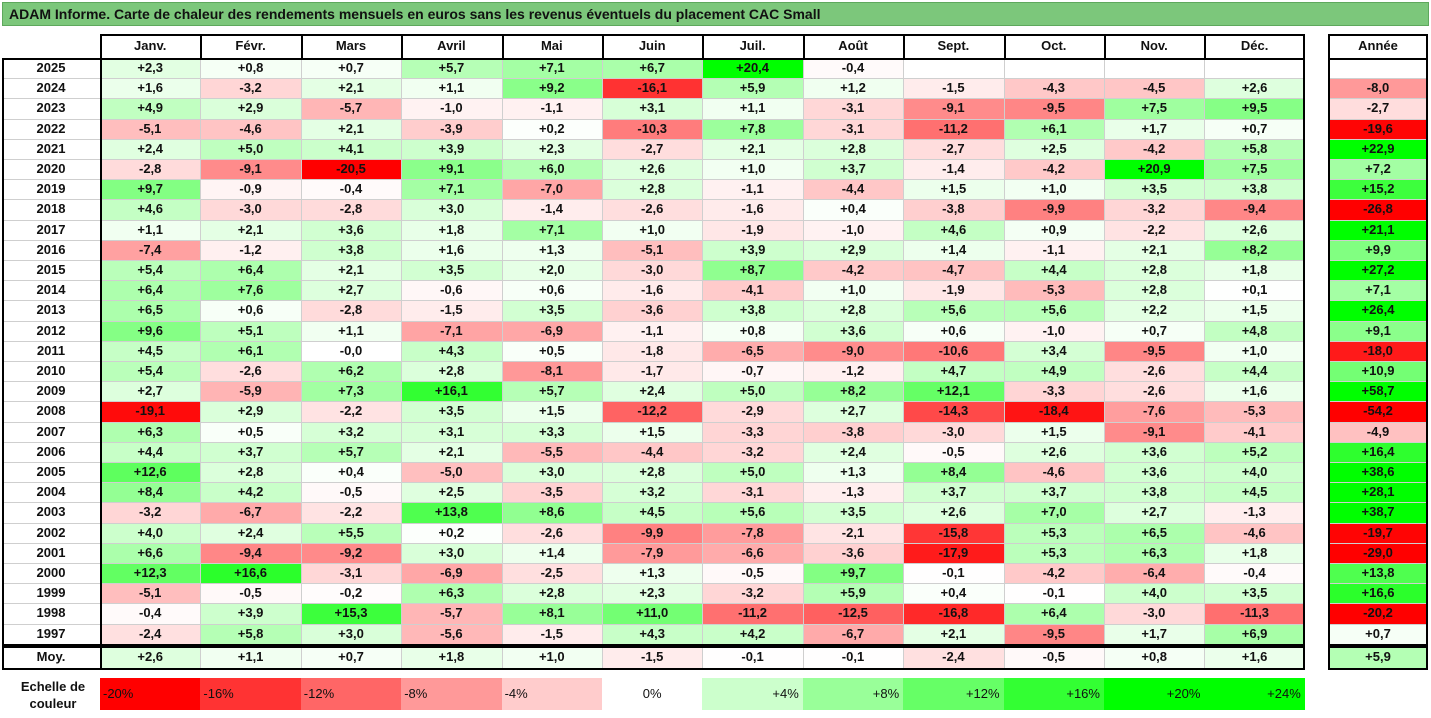 The image size is (1431, 718). What do you see at coordinates (250, 270) in the screenshot?
I see `heatmap-cell: +6,4` at bounding box center [250, 270].